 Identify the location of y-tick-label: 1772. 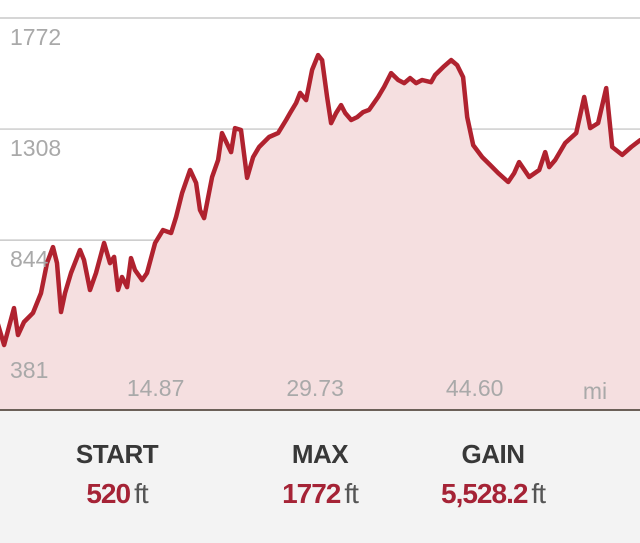
(35, 37).